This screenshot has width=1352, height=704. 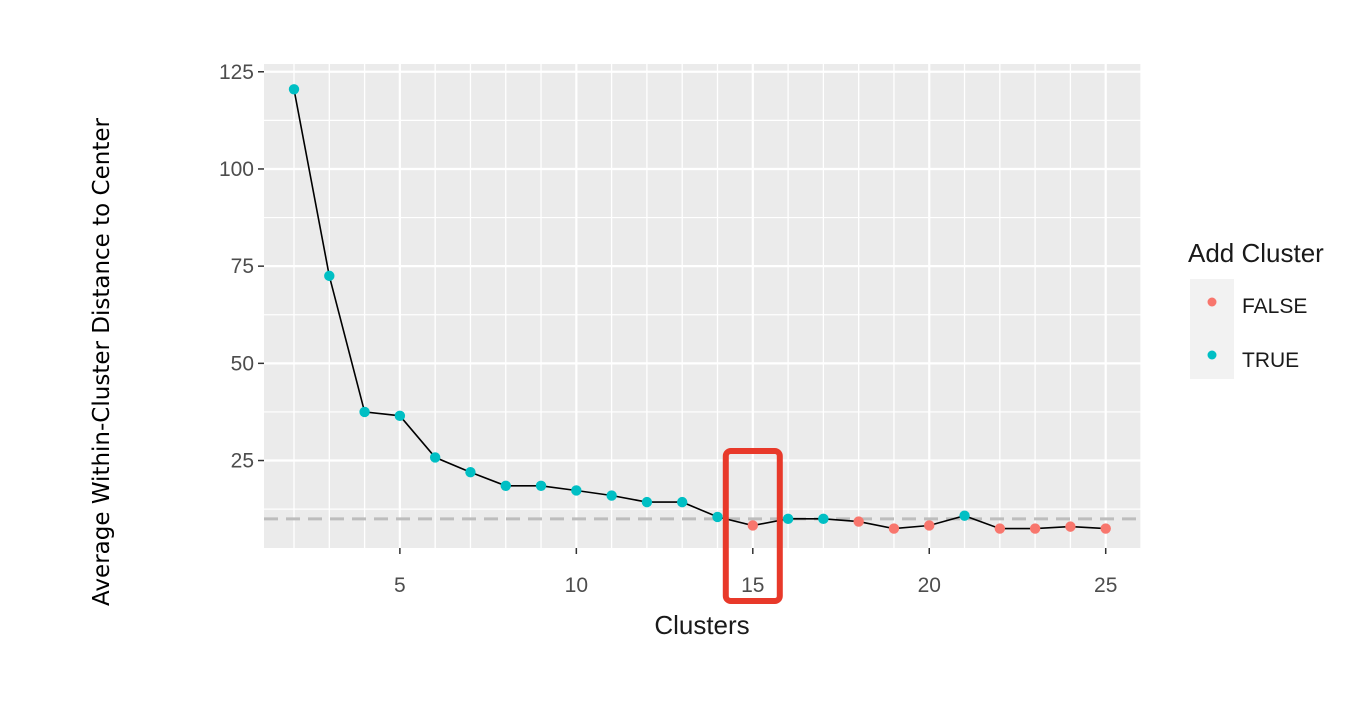 What do you see at coordinates (400, 585) in the screenshot?
I see `x-tick-label: 5` at bounding box center [400, 585].